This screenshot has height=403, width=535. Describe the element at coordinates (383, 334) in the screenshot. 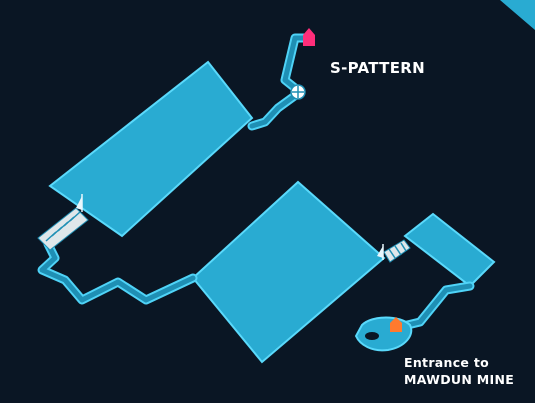

I see `mine-entrance-area` at that location.